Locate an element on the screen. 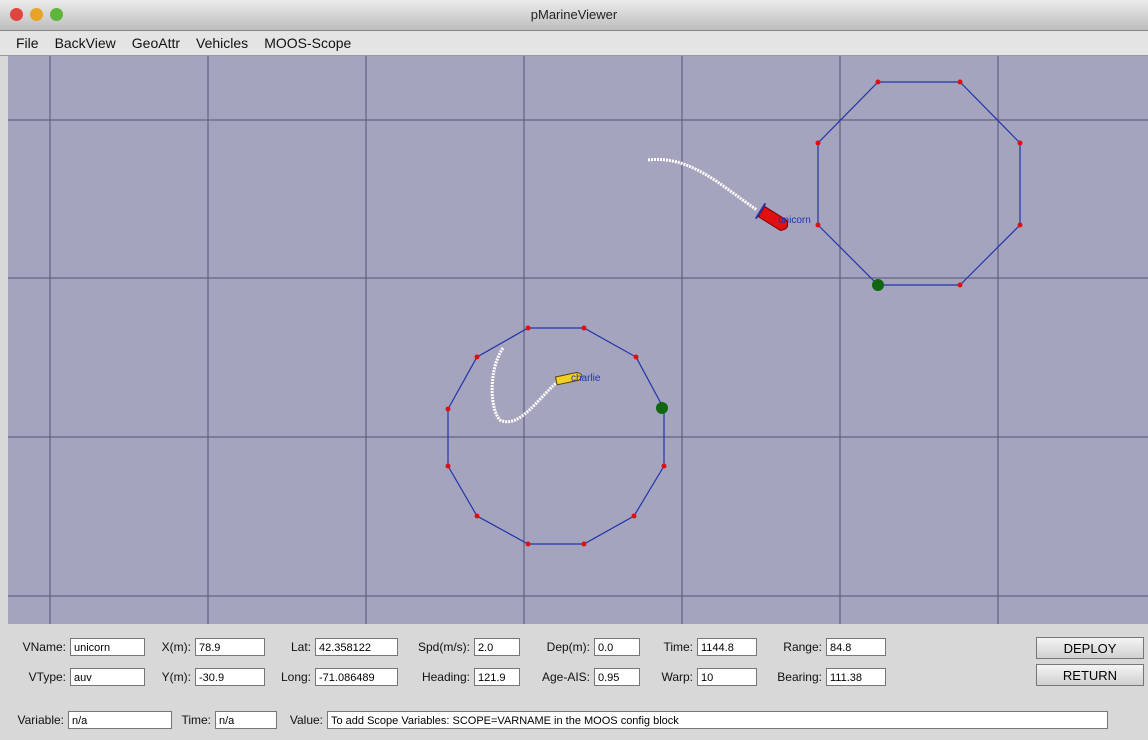 The width and height of the screenshot is (1148, 740). text-field: 0.95 is located at coordinates (617, 677).